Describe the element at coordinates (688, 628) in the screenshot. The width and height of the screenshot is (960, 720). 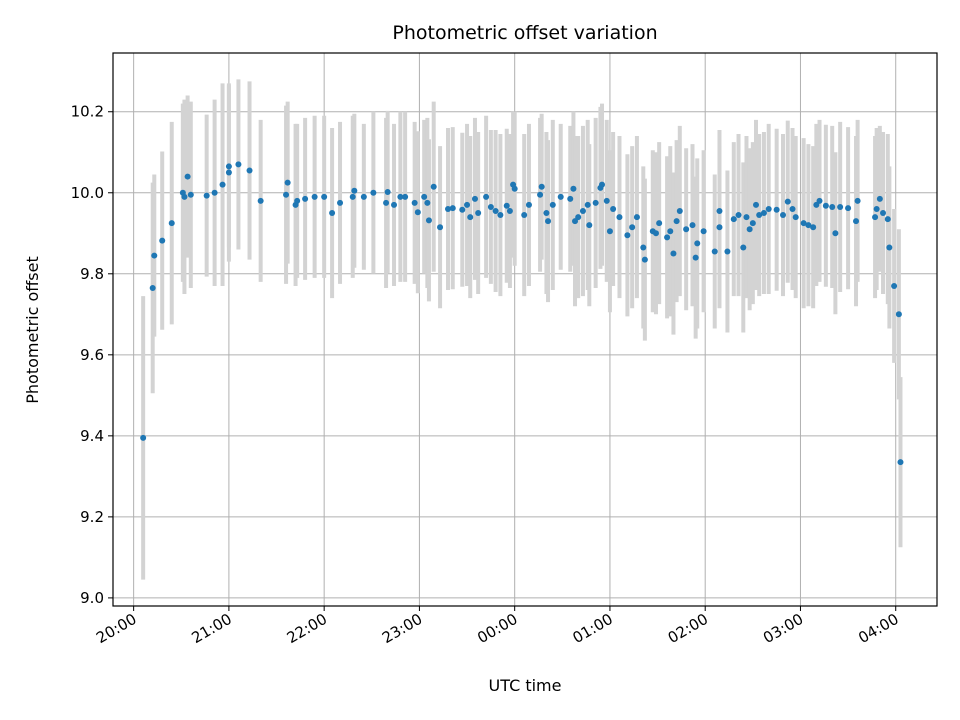
I see `x-tick-label: 02:00` at that location.